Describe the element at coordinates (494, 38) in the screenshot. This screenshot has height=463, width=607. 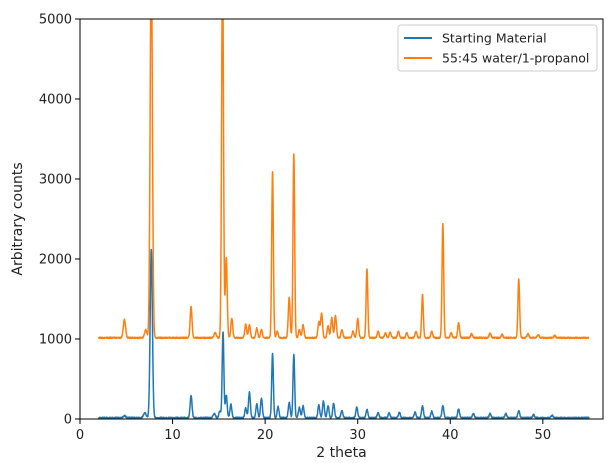
I see `legend-label-starting-material: Starting Material` at that location.